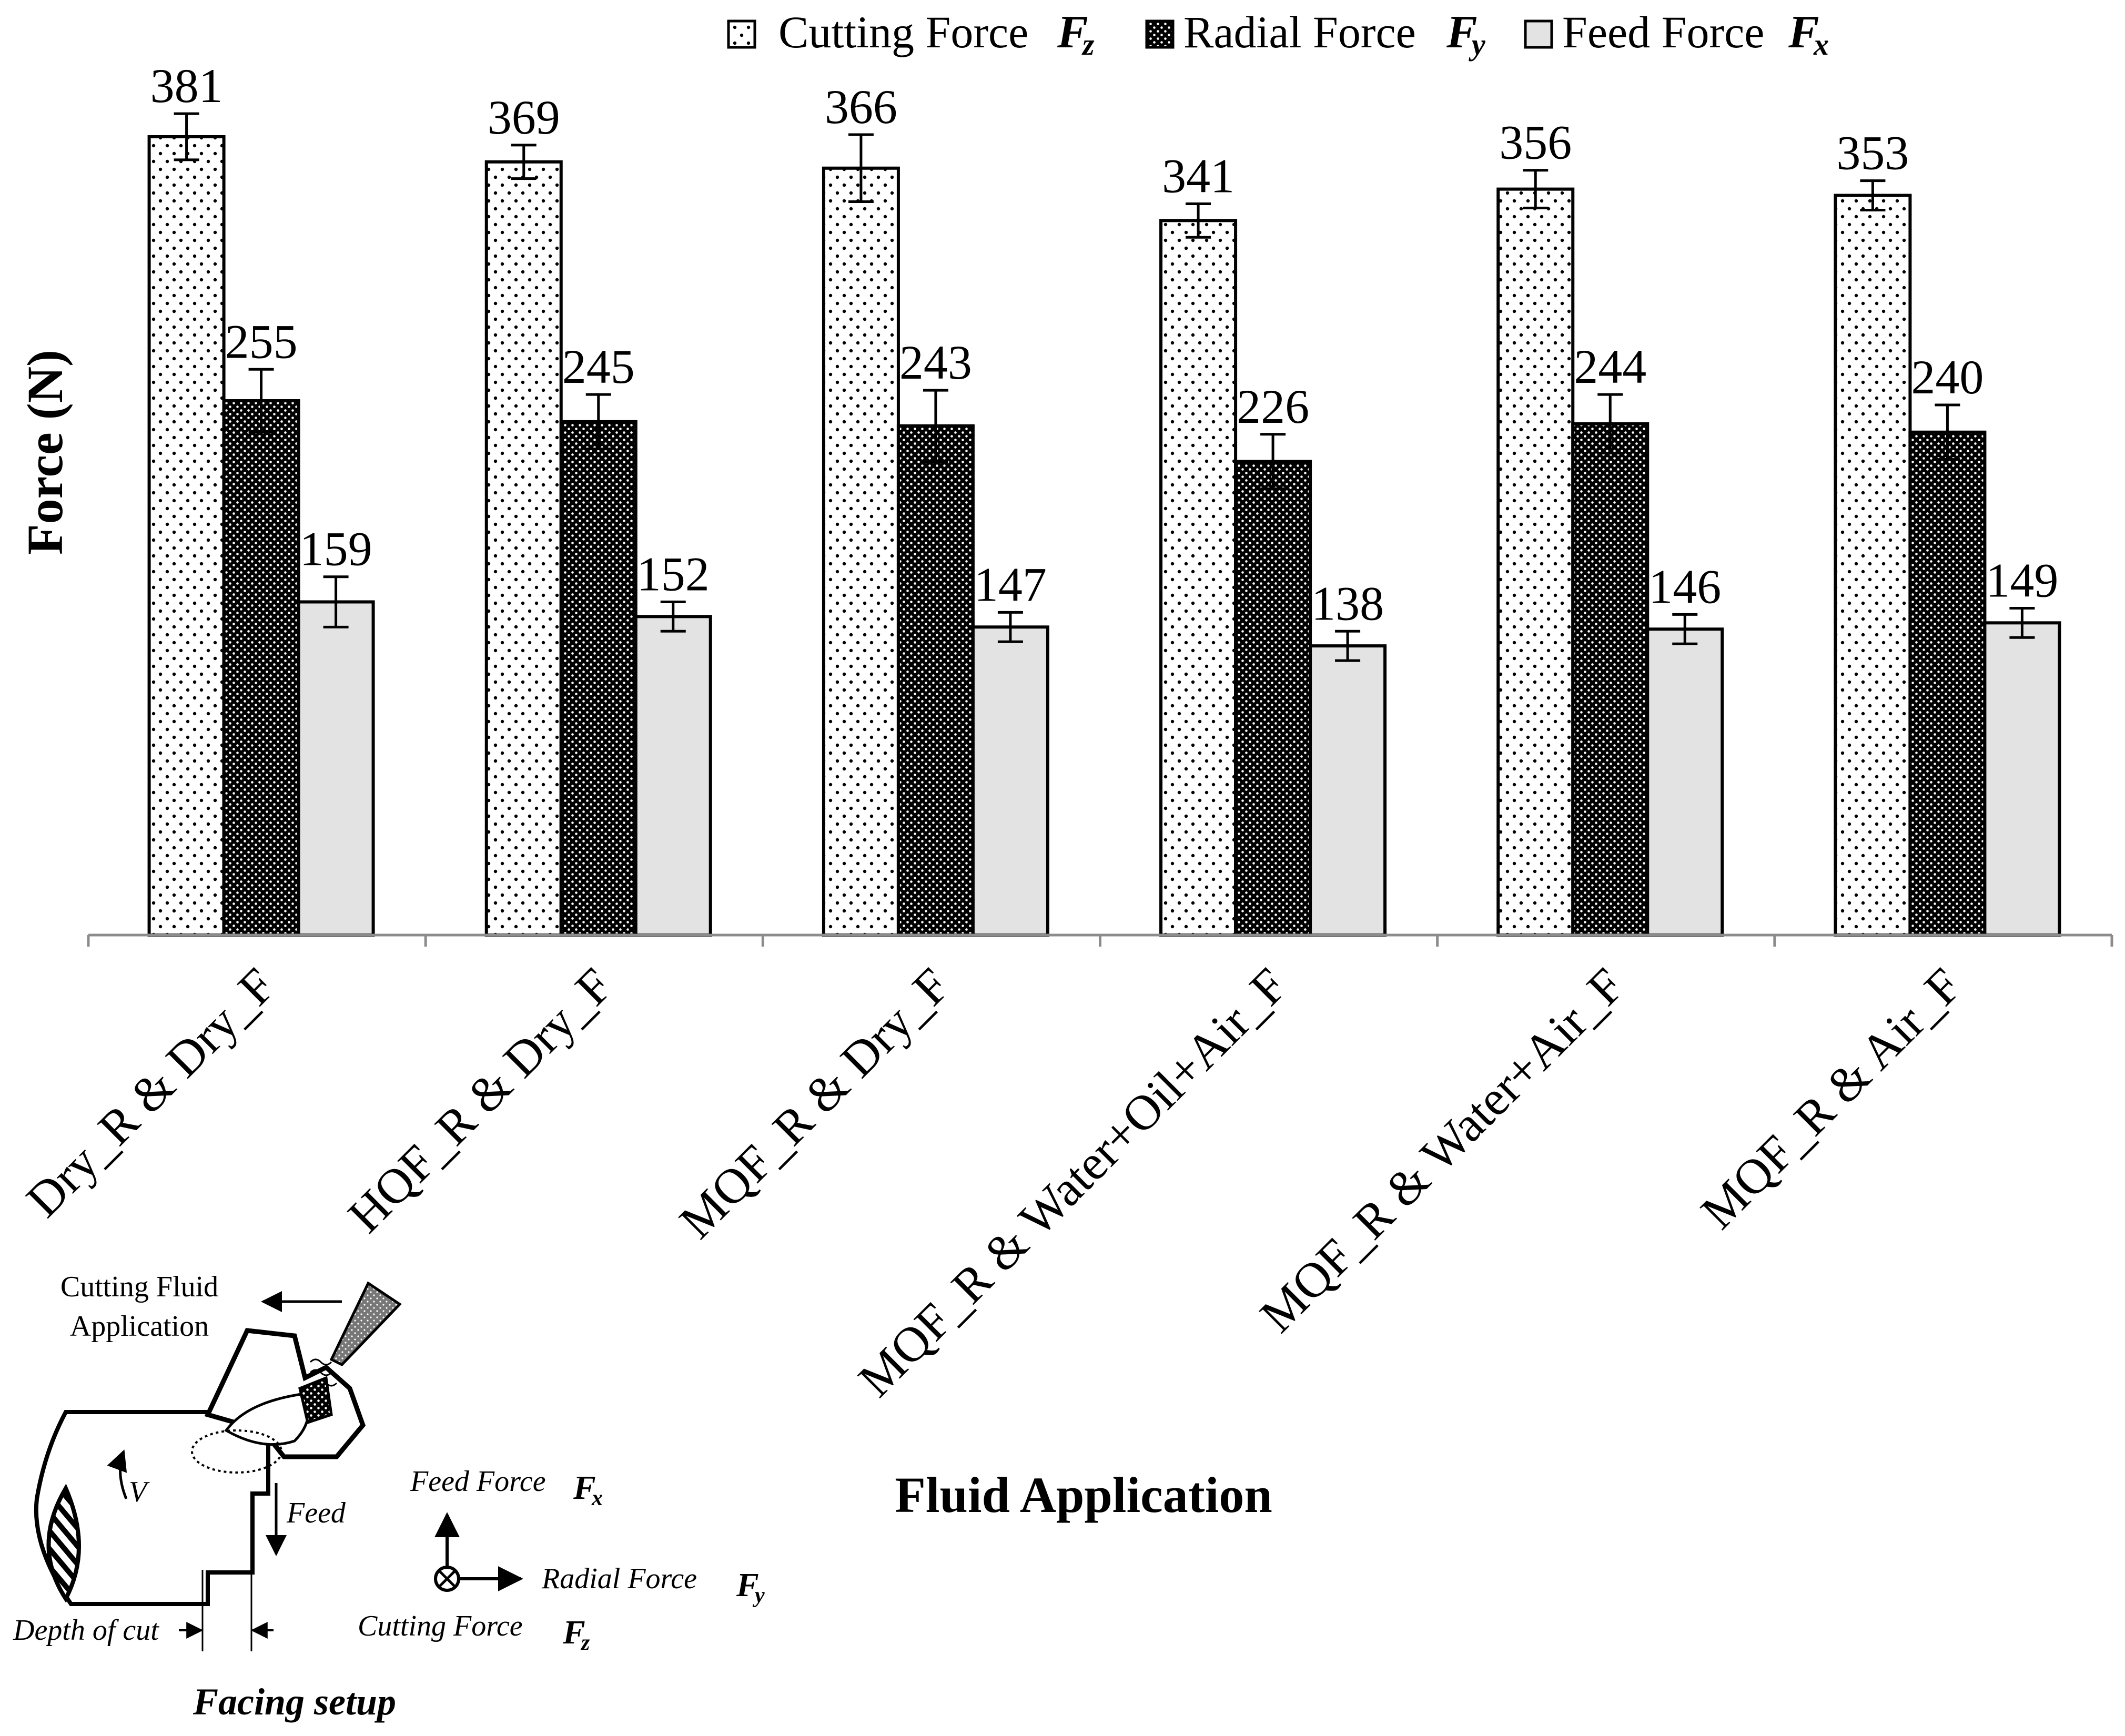  I want to click on y-axis-title: Force (N), so click(45, 452).